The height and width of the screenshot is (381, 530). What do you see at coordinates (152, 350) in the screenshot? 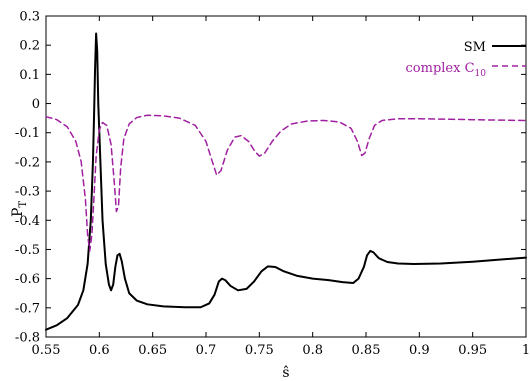
I see `x-tick-label: 0.65` at bounding box center [152, 350].